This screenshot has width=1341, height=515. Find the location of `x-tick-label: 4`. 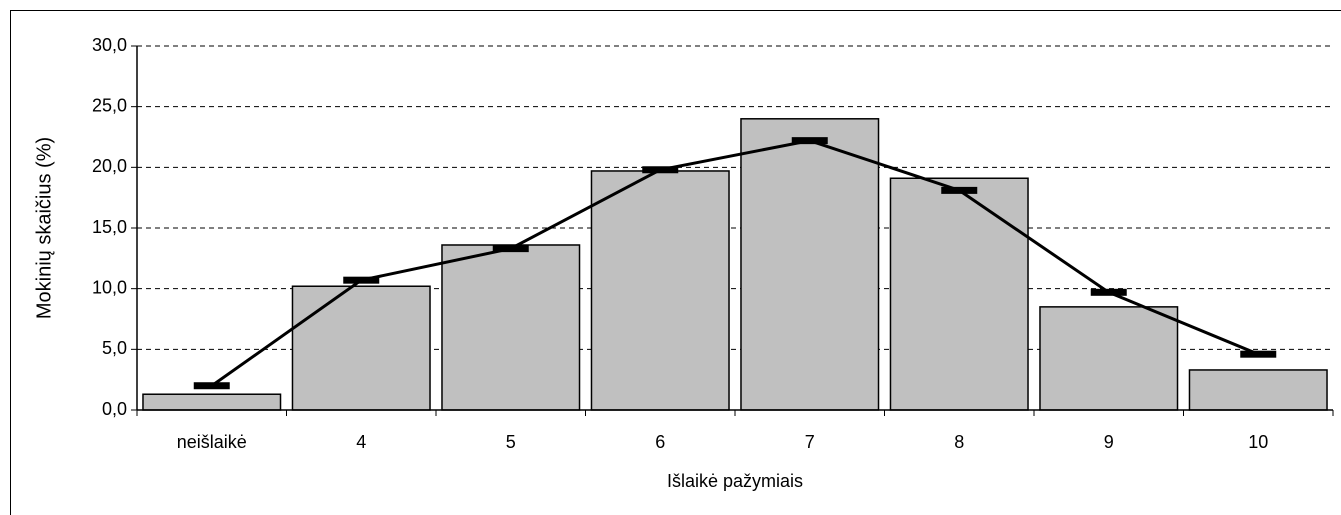

x-tick-label: 4 is located at coordinates (361, 442).